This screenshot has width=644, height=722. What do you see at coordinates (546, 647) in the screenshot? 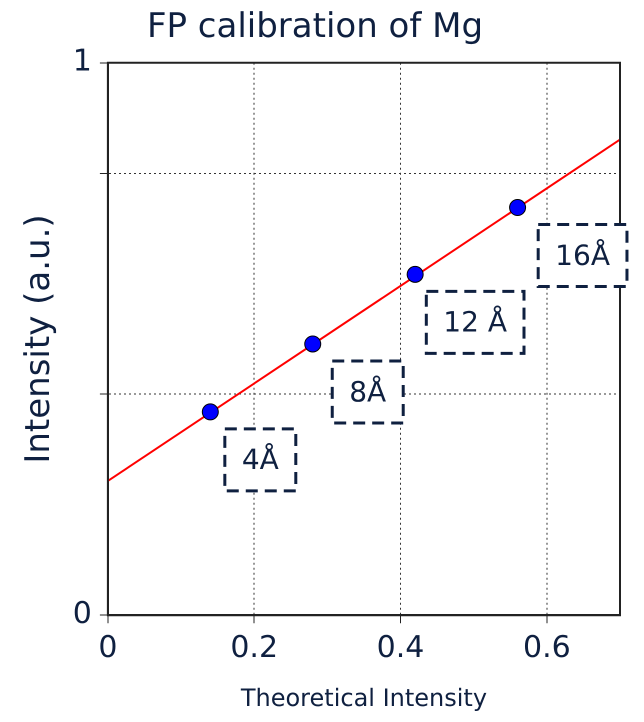
I see `x-tick-label: 0.6` at bounding box center [546, 647].